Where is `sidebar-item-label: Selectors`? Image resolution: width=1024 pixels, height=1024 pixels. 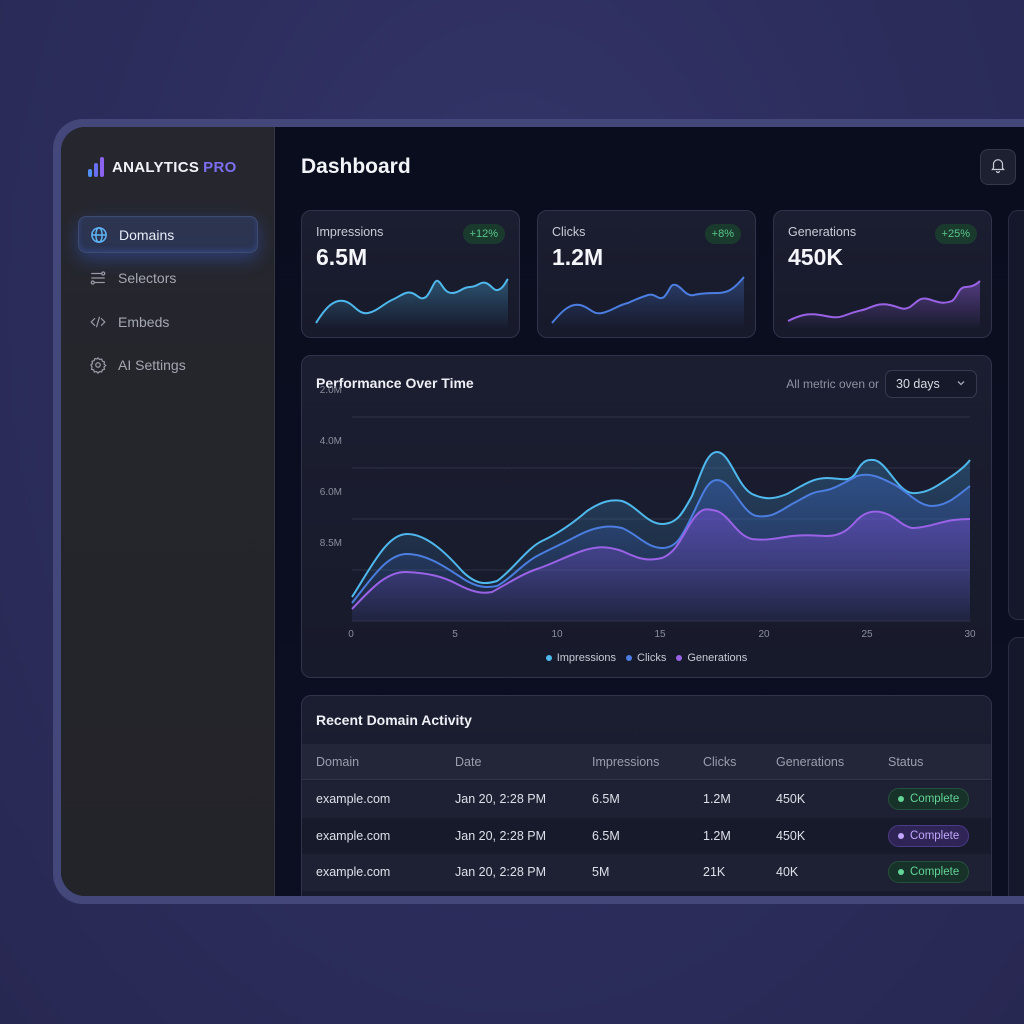 sidebar-item-label: Selectors is located at coordinates (147, 278).